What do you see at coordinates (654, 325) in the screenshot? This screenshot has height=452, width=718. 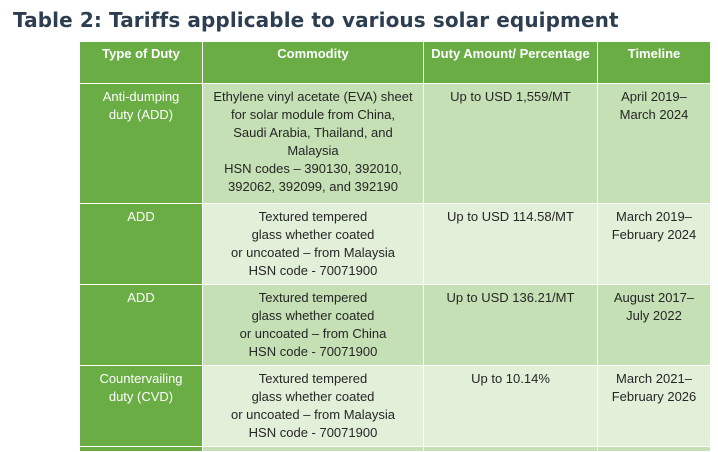 I see `timeline-cell: August 2017– July 2022` at bounding box center [654, 325].